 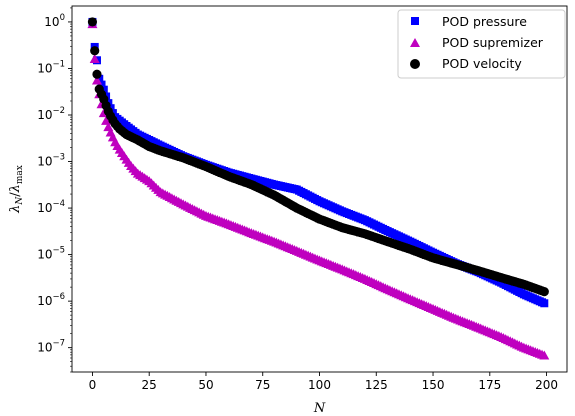 I want to click on y-tick-label: 10⁻¹, so click(x=51, y=67).